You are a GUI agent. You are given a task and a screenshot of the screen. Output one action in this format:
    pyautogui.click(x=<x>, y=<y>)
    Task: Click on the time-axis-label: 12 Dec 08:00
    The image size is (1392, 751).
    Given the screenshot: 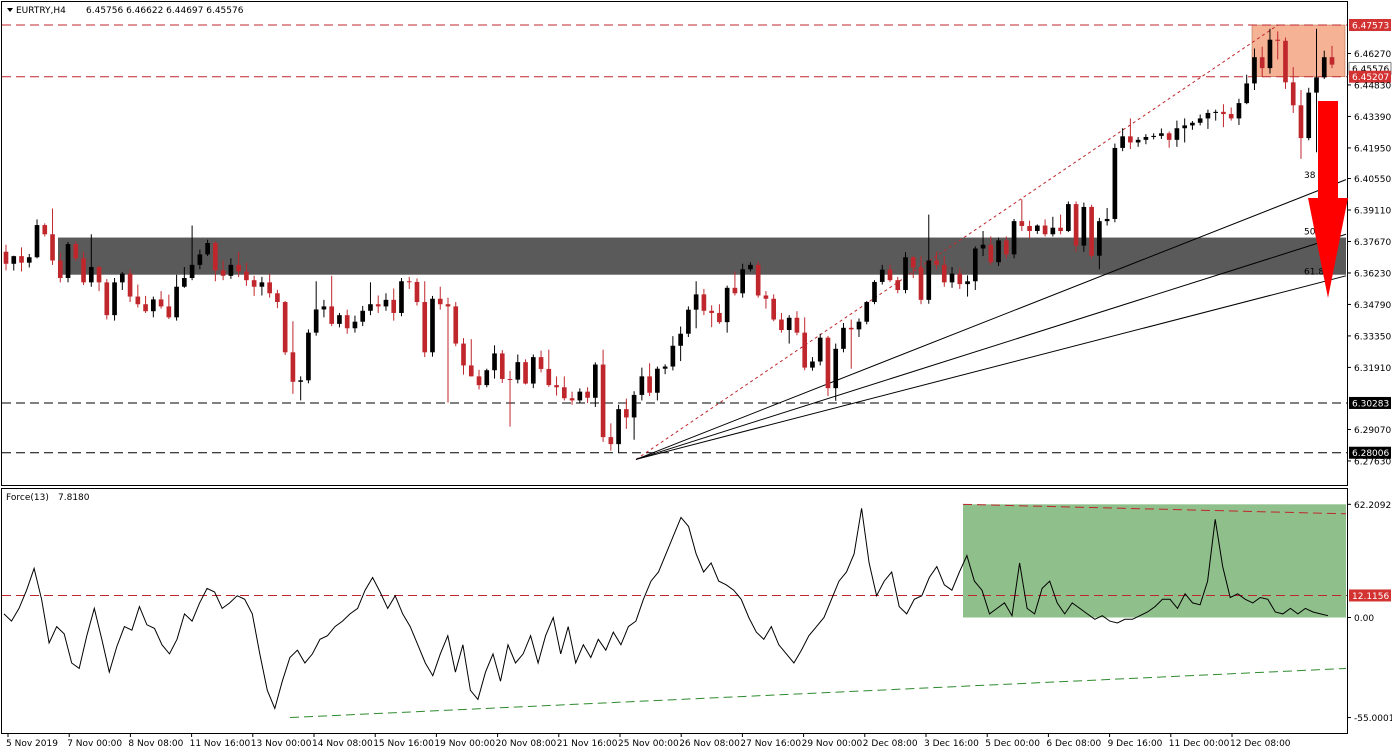 What is the action you would take?
    pyautogui.click(x=1260, y=744)
    